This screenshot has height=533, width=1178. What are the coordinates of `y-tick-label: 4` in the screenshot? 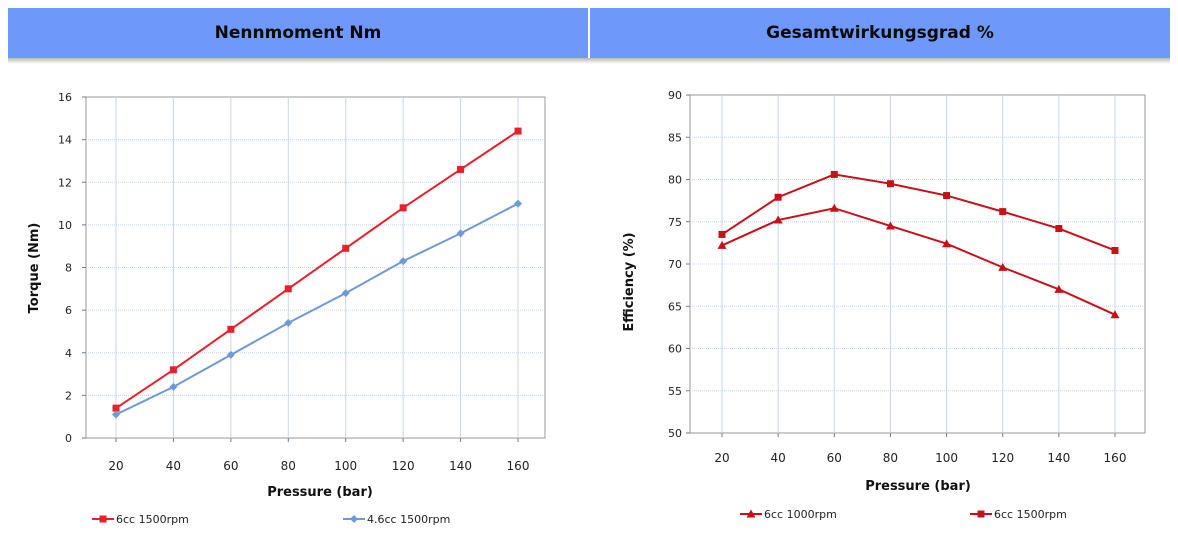 It's located at (68, 353).